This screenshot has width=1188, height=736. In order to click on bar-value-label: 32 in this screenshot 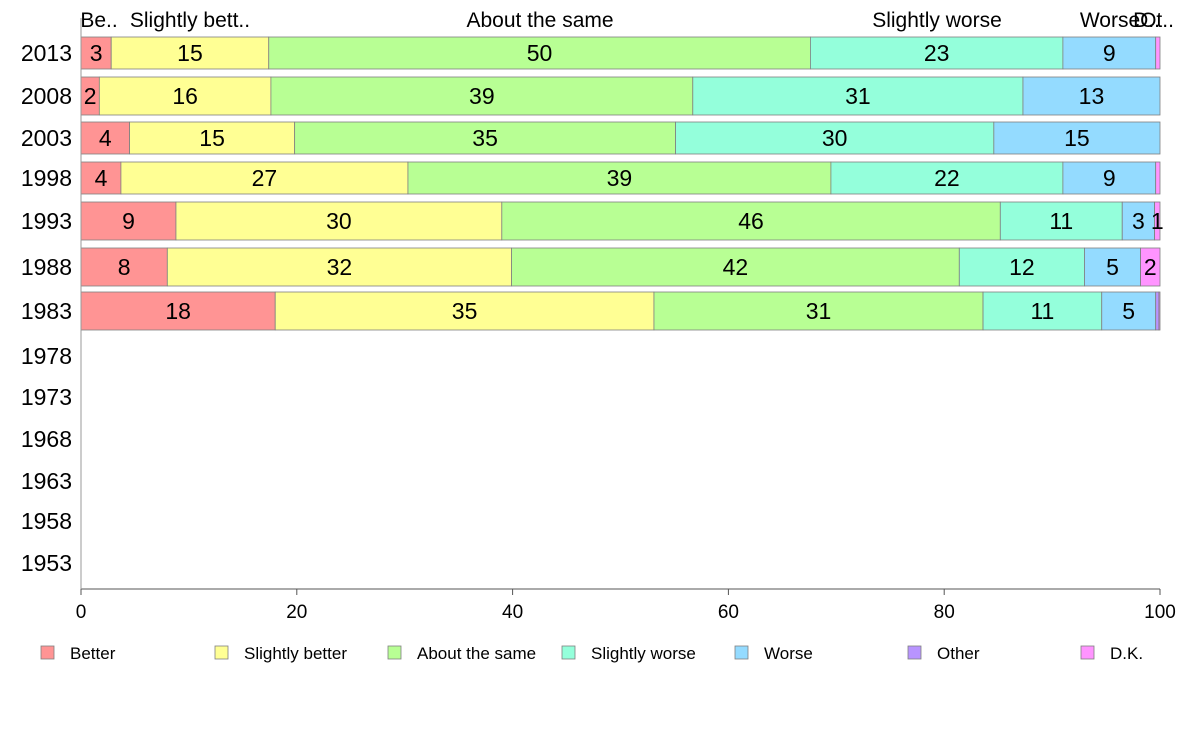, I will do `click(340, 267)`.